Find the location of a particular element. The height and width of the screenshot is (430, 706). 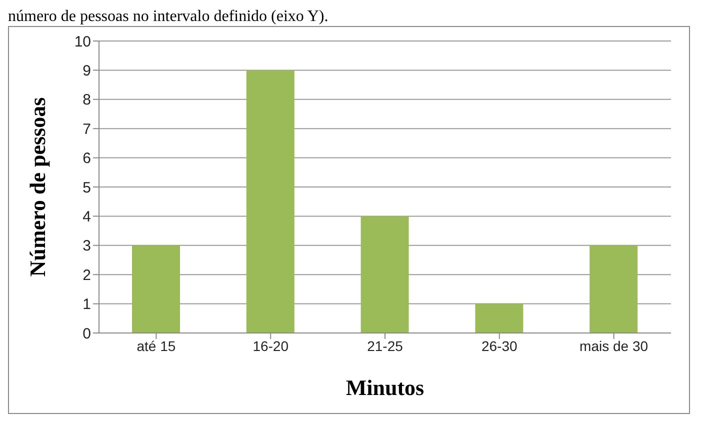

y-tick-label: 9 is located at coordinates (86, 71).